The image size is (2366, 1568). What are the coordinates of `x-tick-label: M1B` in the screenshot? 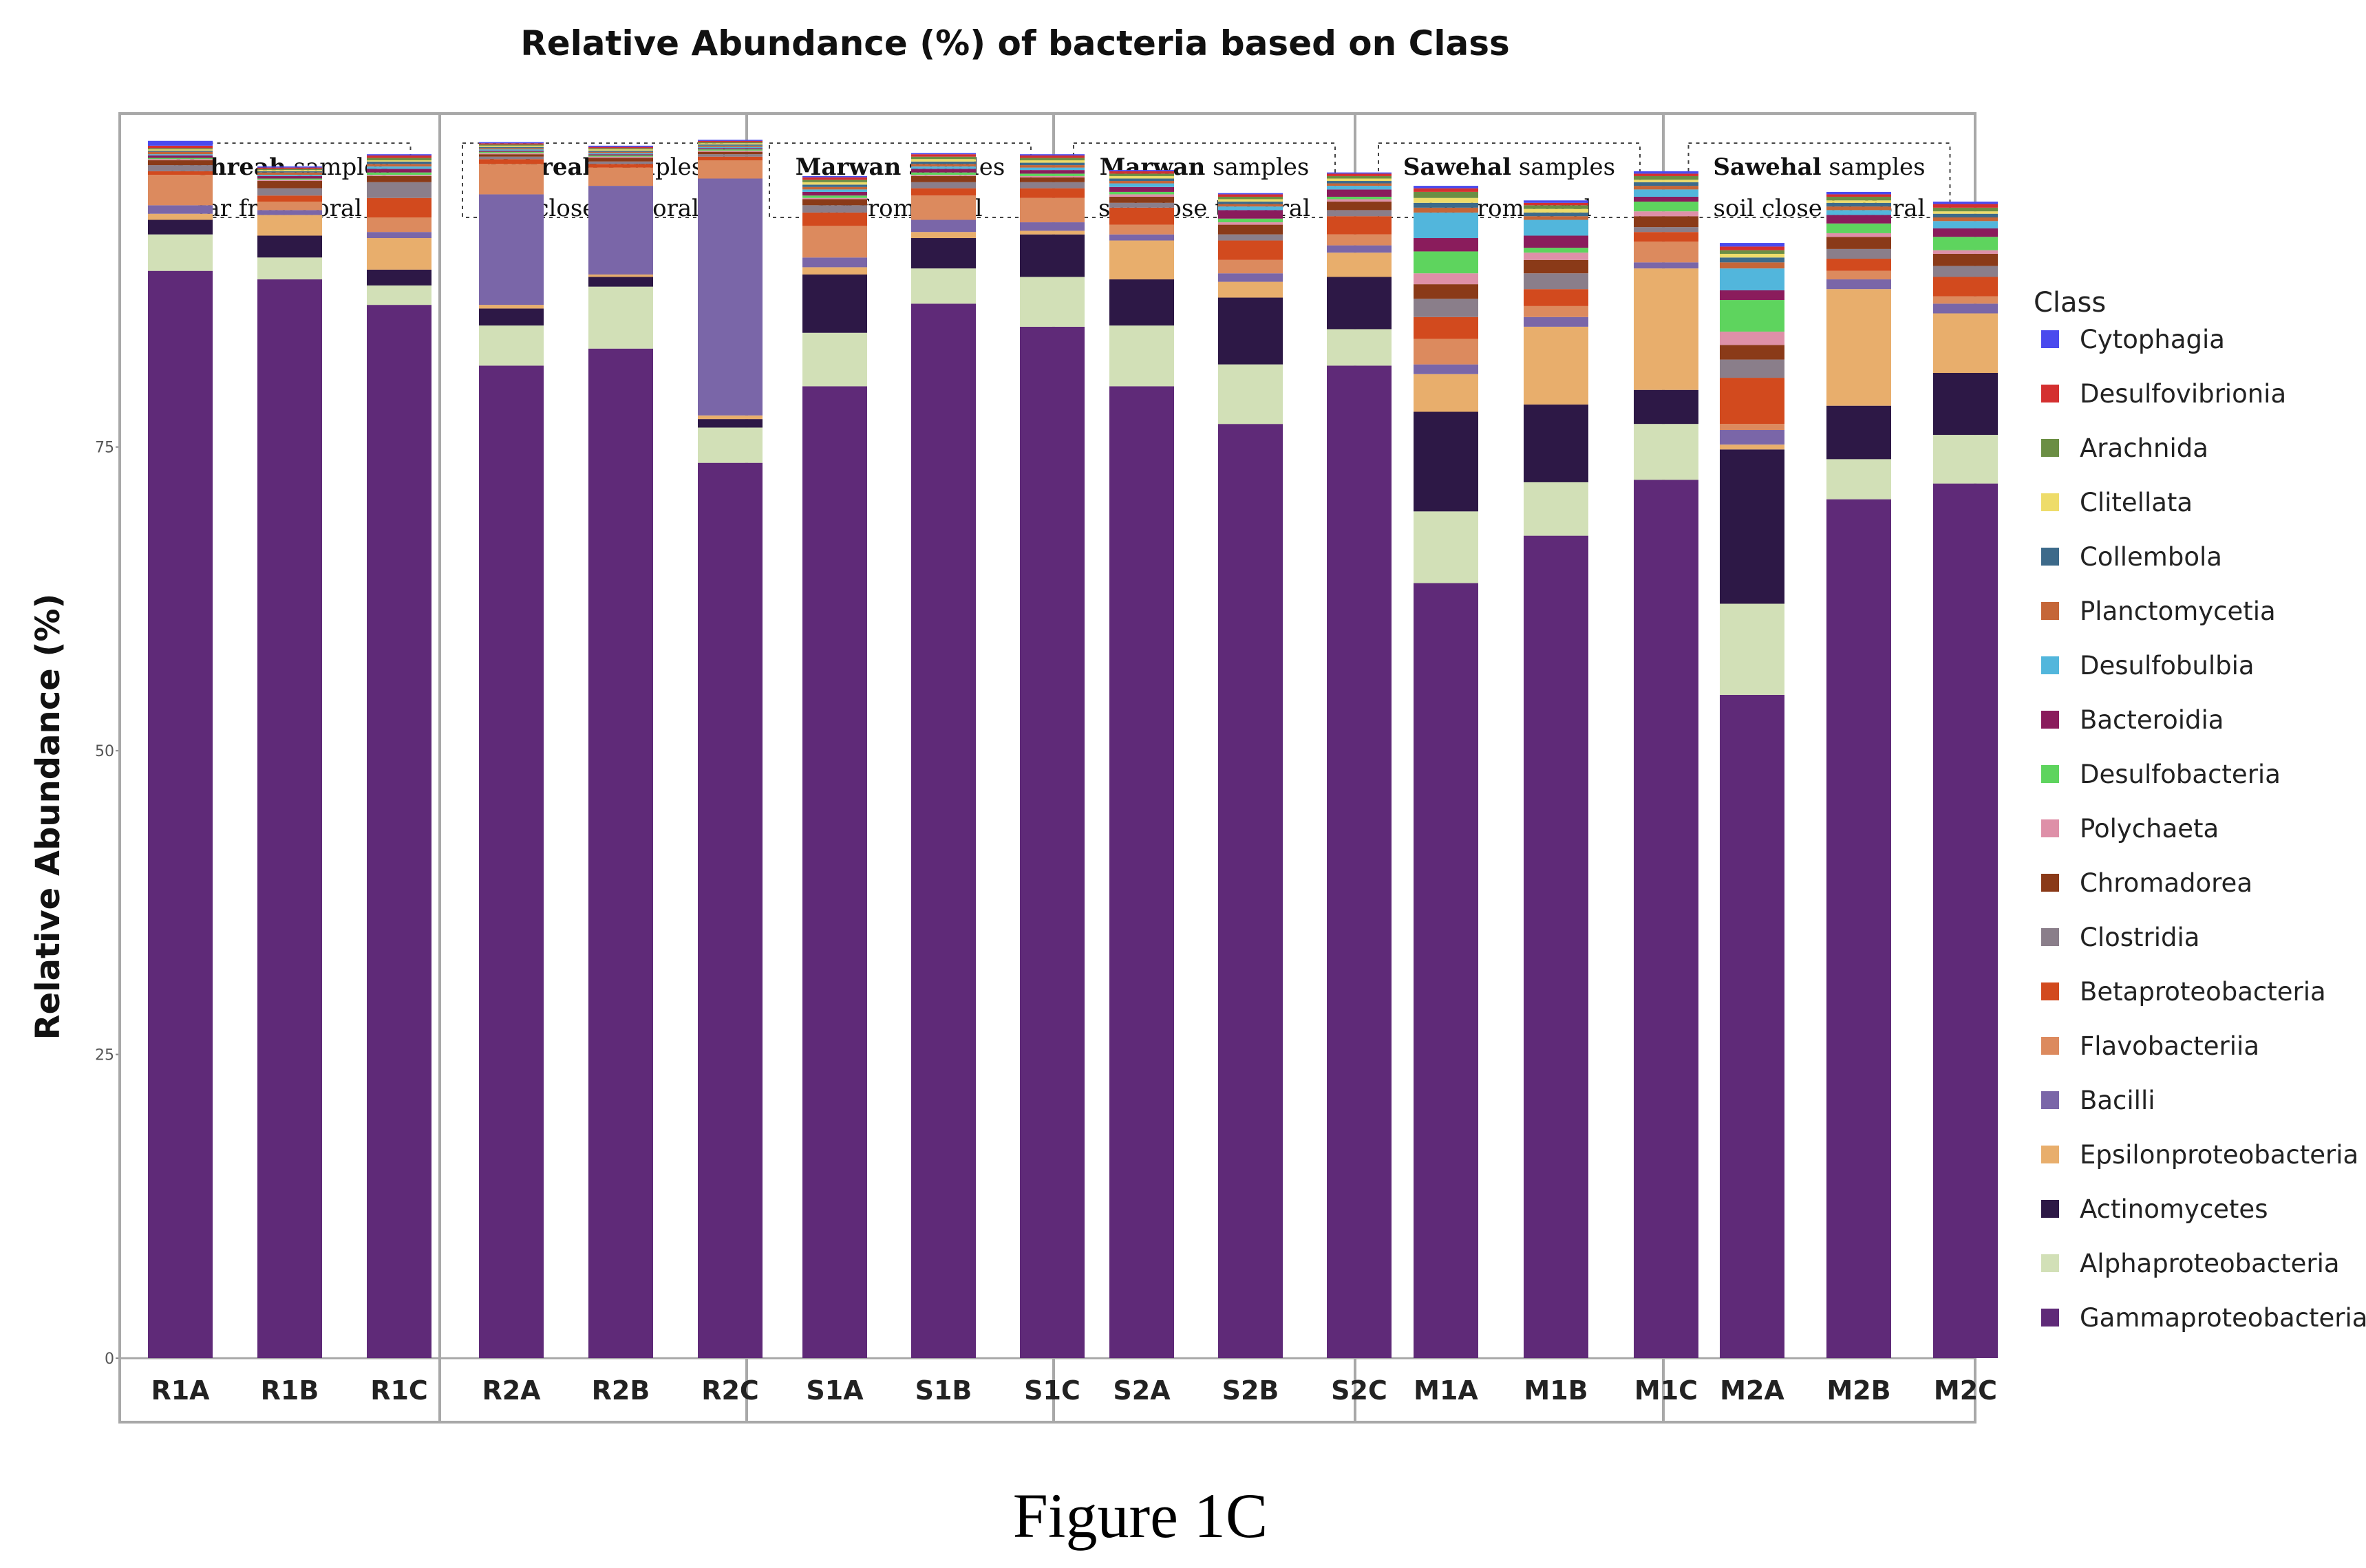 It's located at (1556, 1390).